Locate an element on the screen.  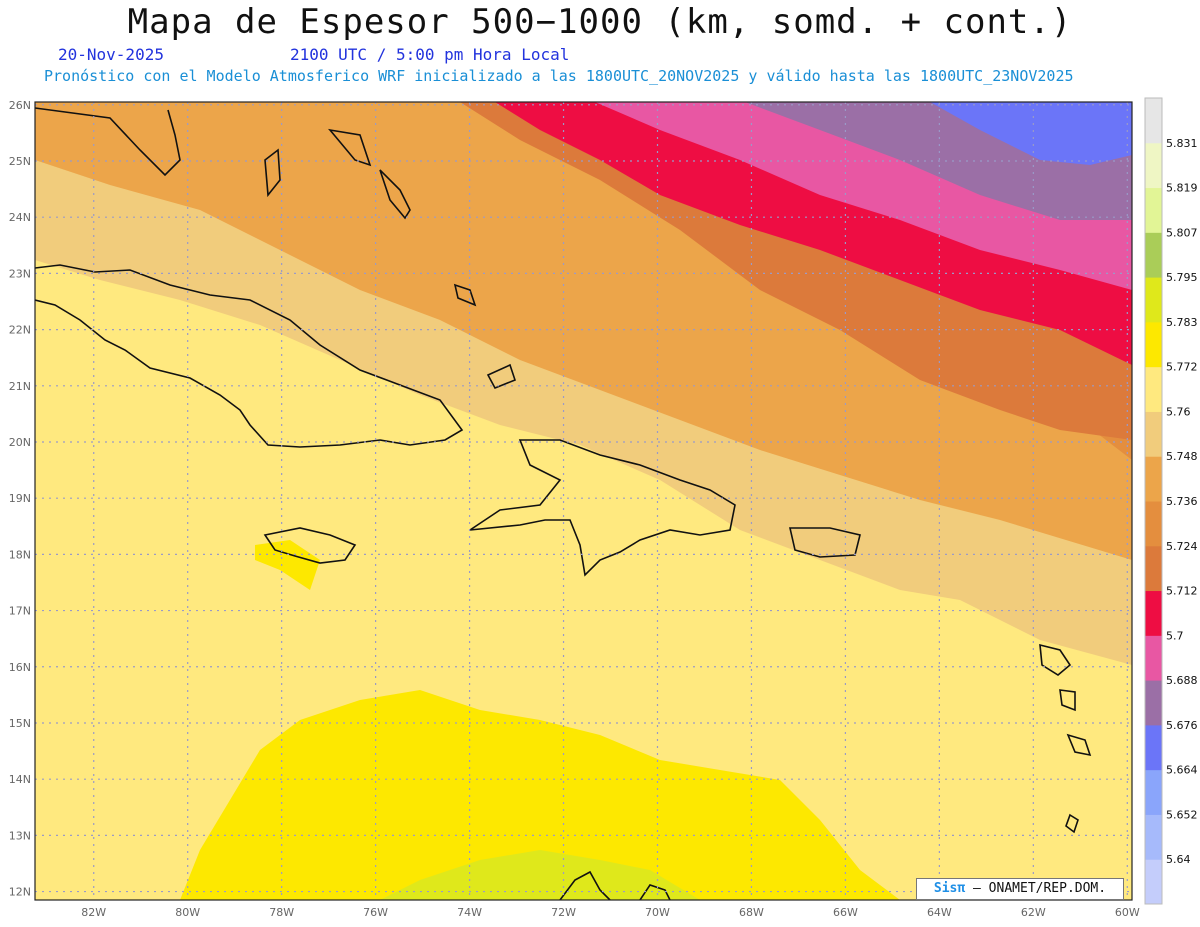
lon-tick-label: 70W is located at coordinates (657, 912).